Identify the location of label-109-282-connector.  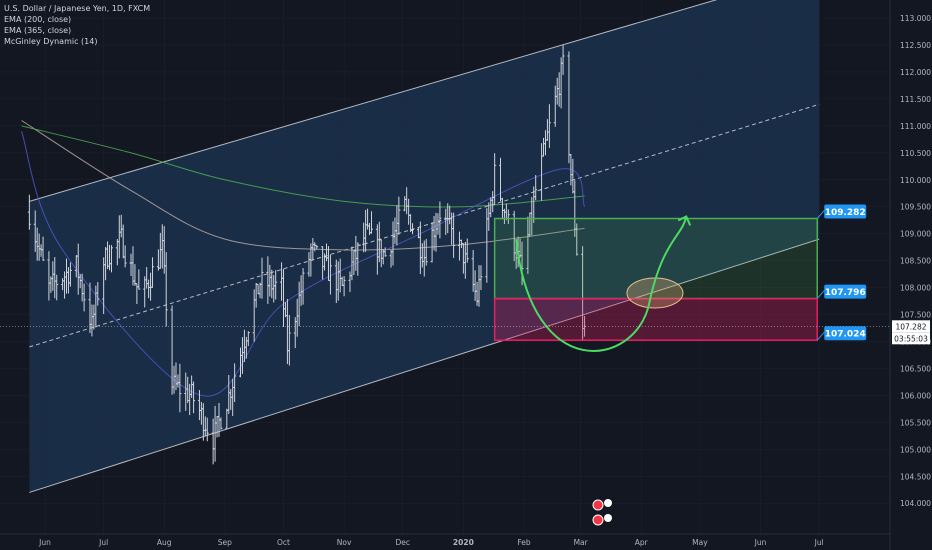
(820, 214).